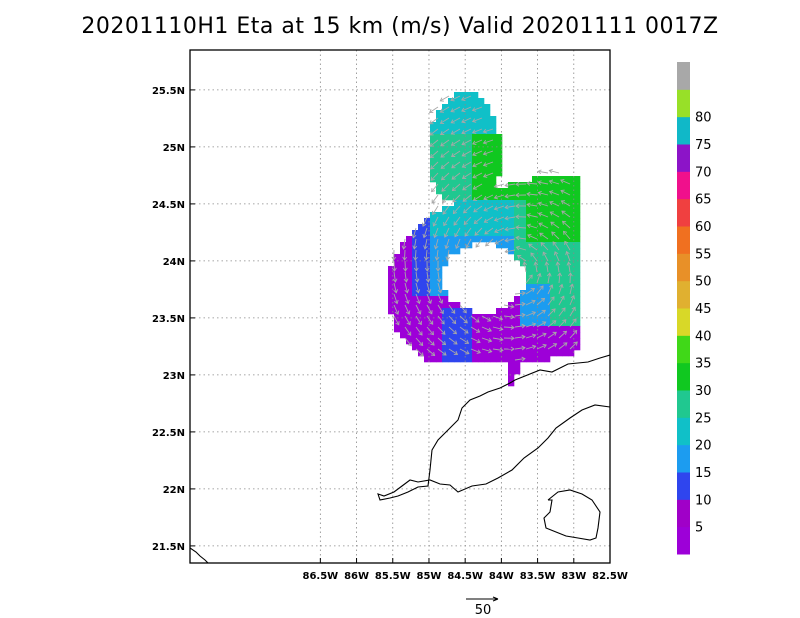  I want to click on y-tick-label: 24N, so click(174, 262).